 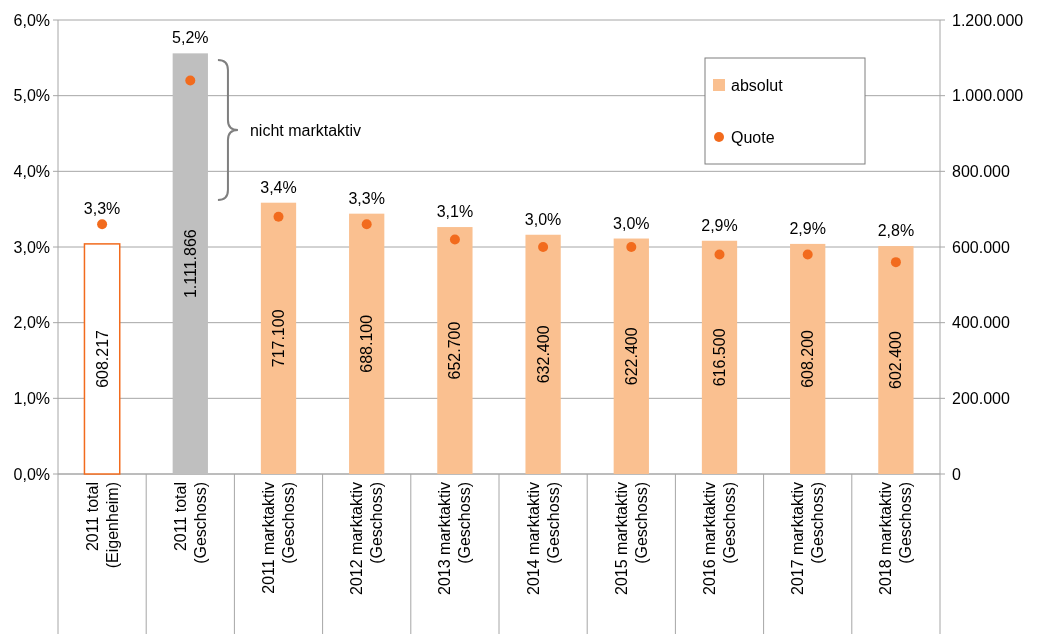 I want to click on data-label: 602.400, so click(x=896, y=360).